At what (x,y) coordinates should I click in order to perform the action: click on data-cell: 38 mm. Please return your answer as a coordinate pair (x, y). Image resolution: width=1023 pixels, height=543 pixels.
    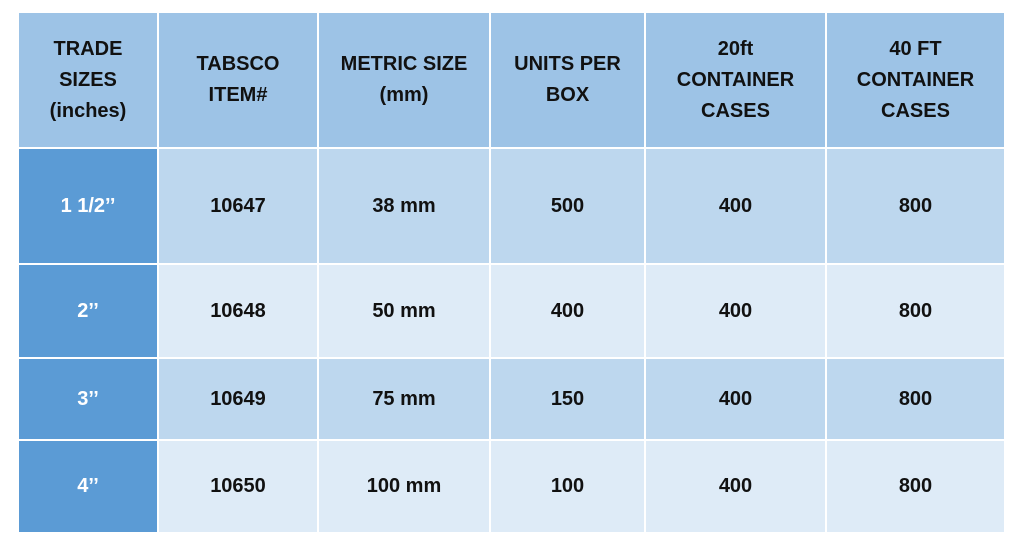
    Looking at the image, I should click on (404, 206).